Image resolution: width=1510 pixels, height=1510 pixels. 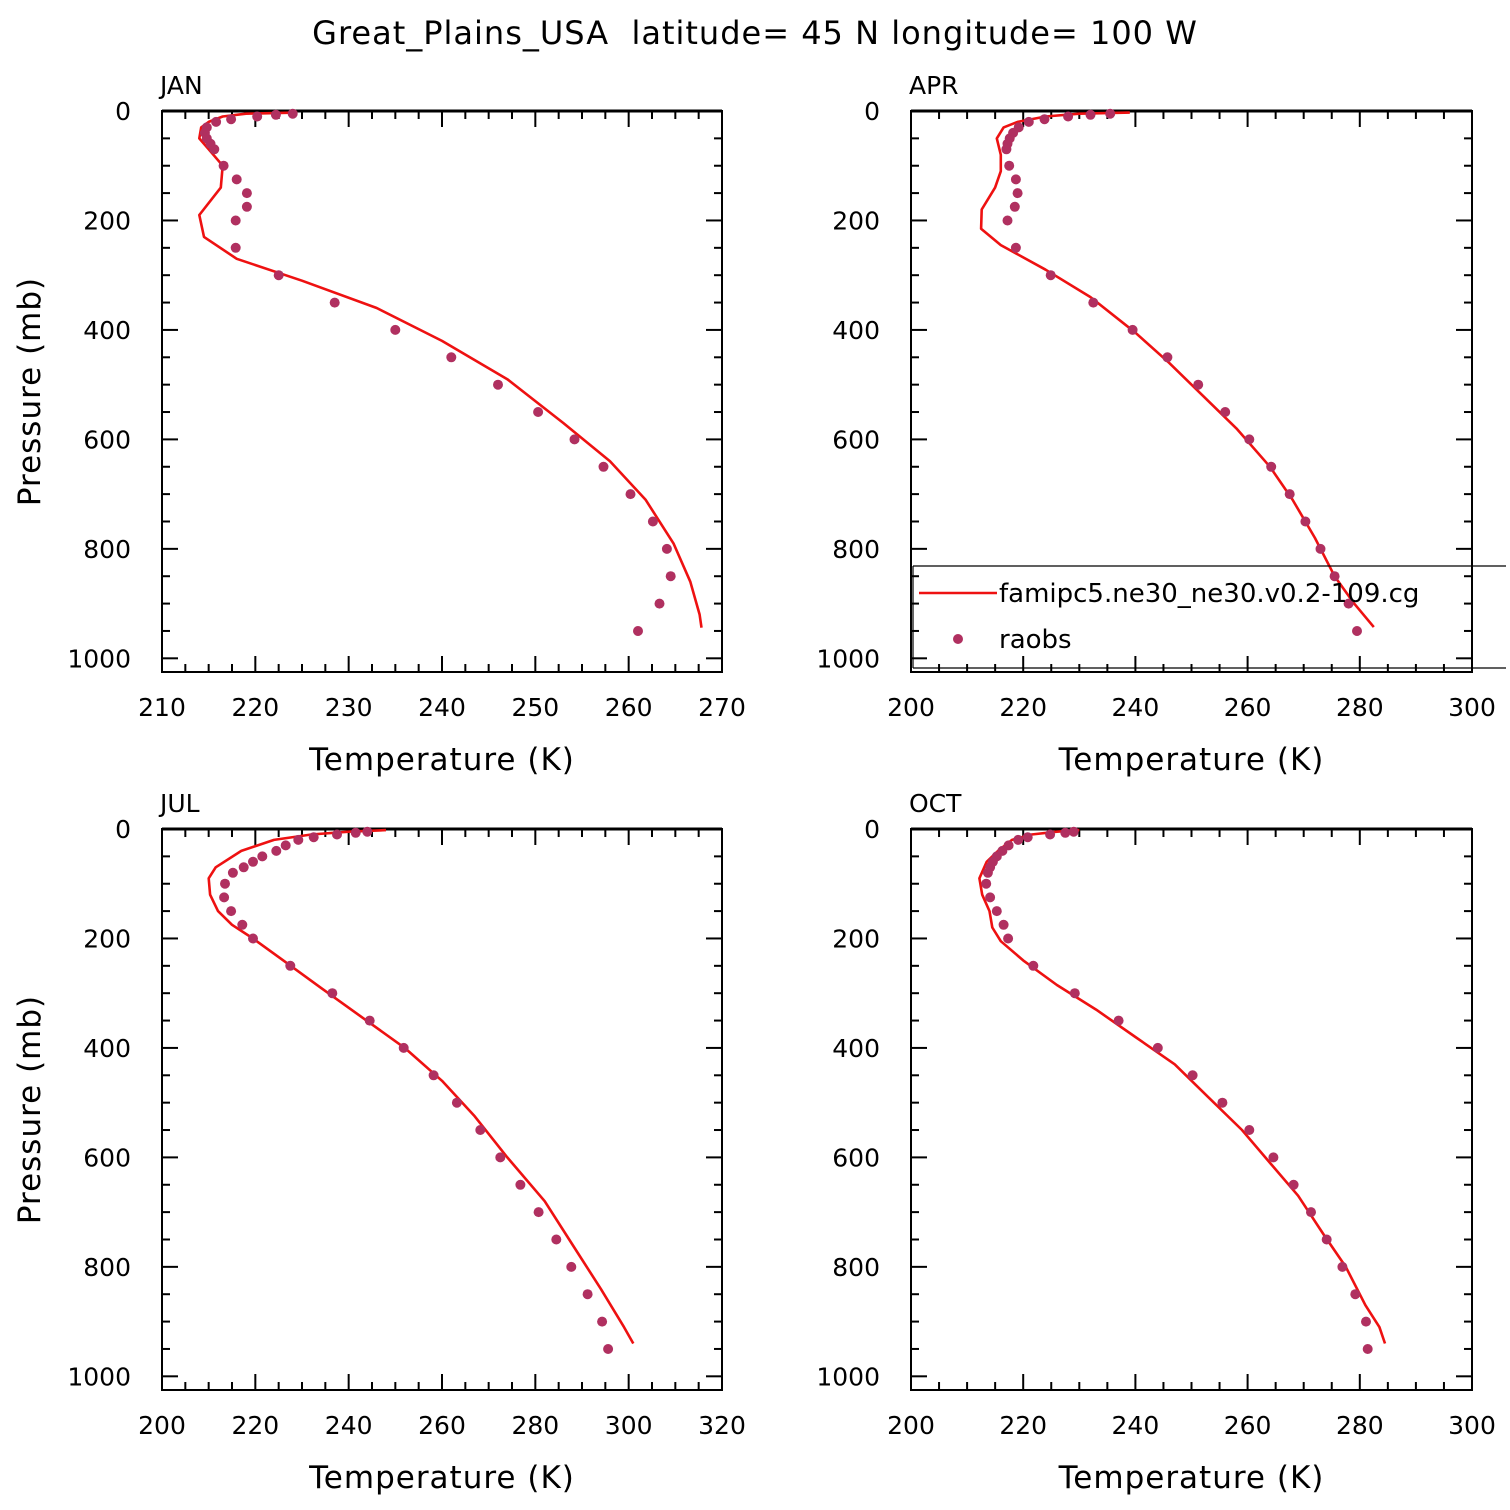 What do you see at coordinates (99, 658) in the screenshot?
I see `y-tick-label: 1000` at bounding box center [99, 658].